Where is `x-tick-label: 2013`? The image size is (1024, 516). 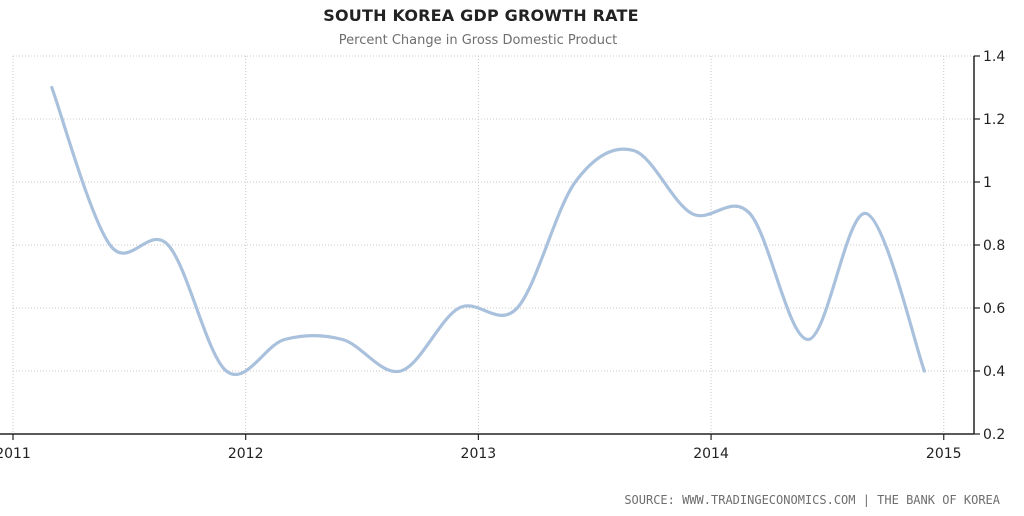 x-tick-label: 2013 is located at coordinates (479, 454).